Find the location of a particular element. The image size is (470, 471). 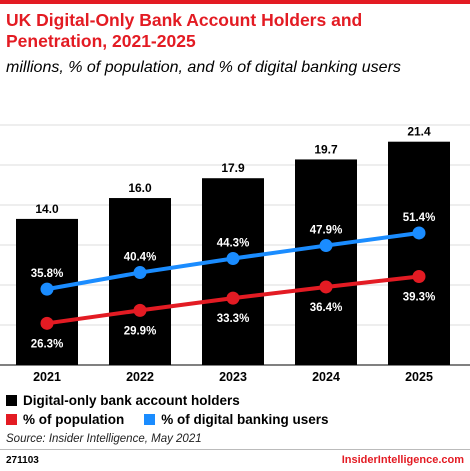

digital-users-value-label: 51.4% is located at coordinates (419, 218).